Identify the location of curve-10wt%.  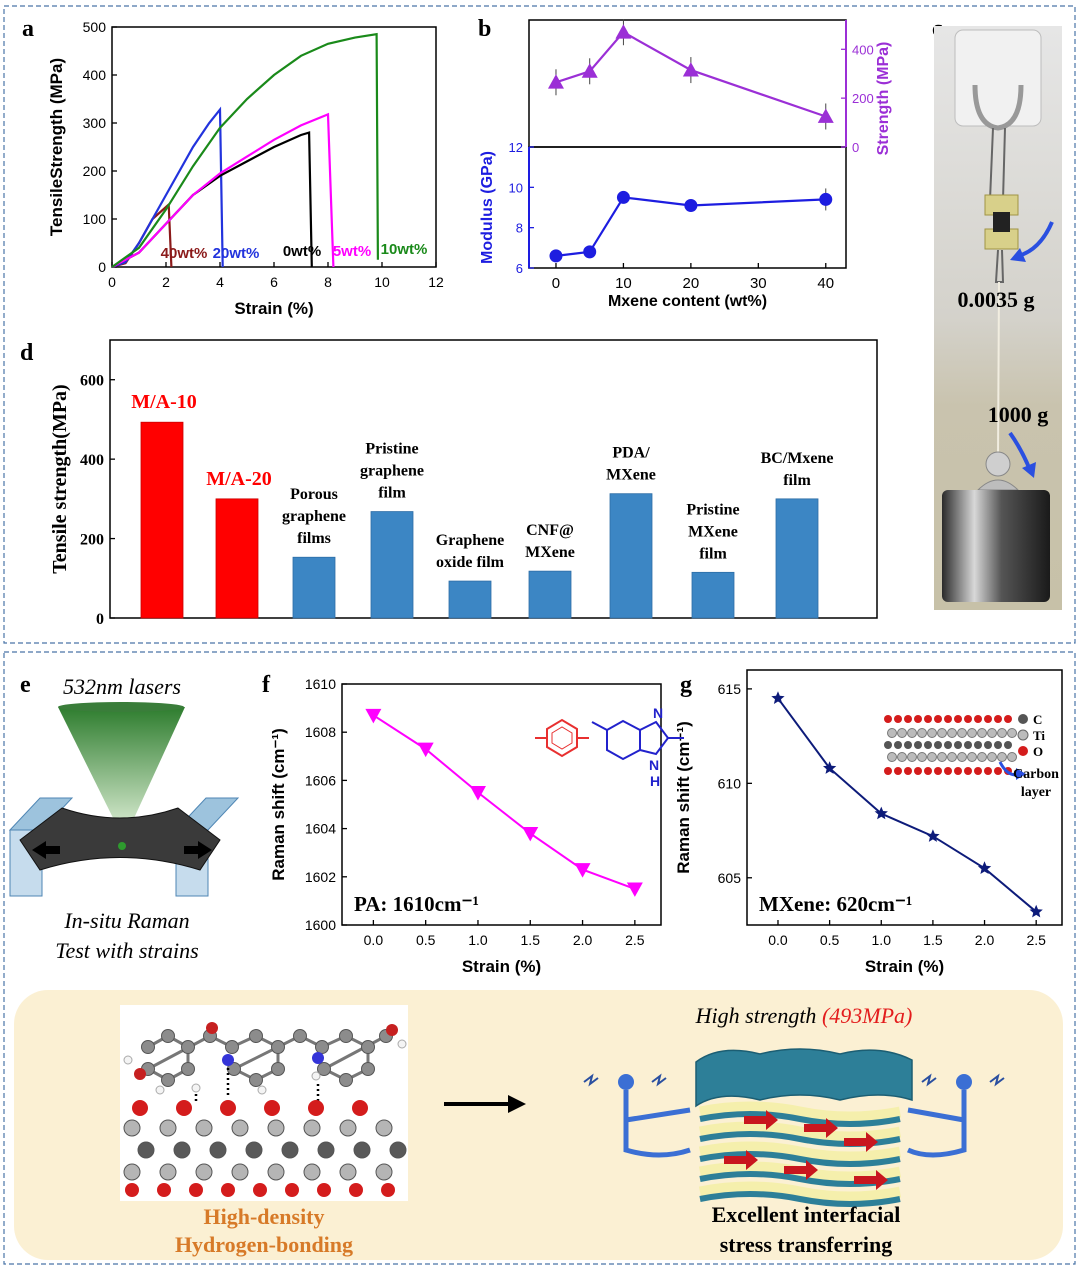
(245, 150).